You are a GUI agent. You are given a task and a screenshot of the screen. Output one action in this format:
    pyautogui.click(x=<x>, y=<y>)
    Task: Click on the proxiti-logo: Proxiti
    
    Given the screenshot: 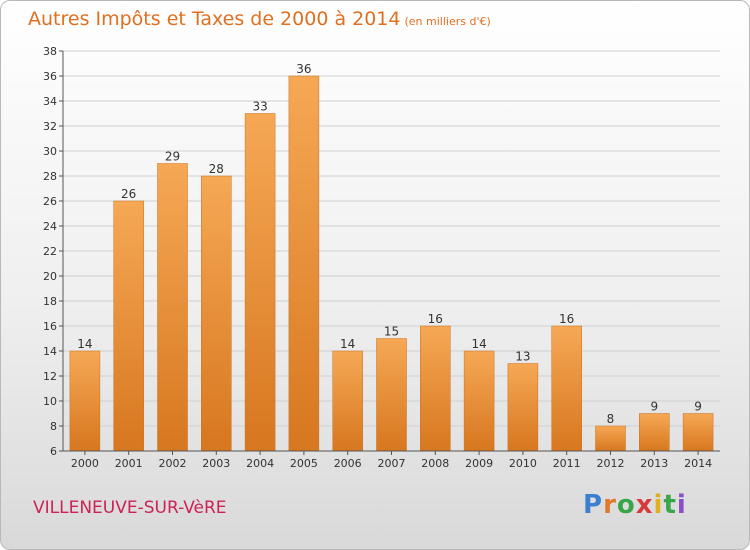 What is the action you would take?
    pyautogui.click(x=635, y=505)
    